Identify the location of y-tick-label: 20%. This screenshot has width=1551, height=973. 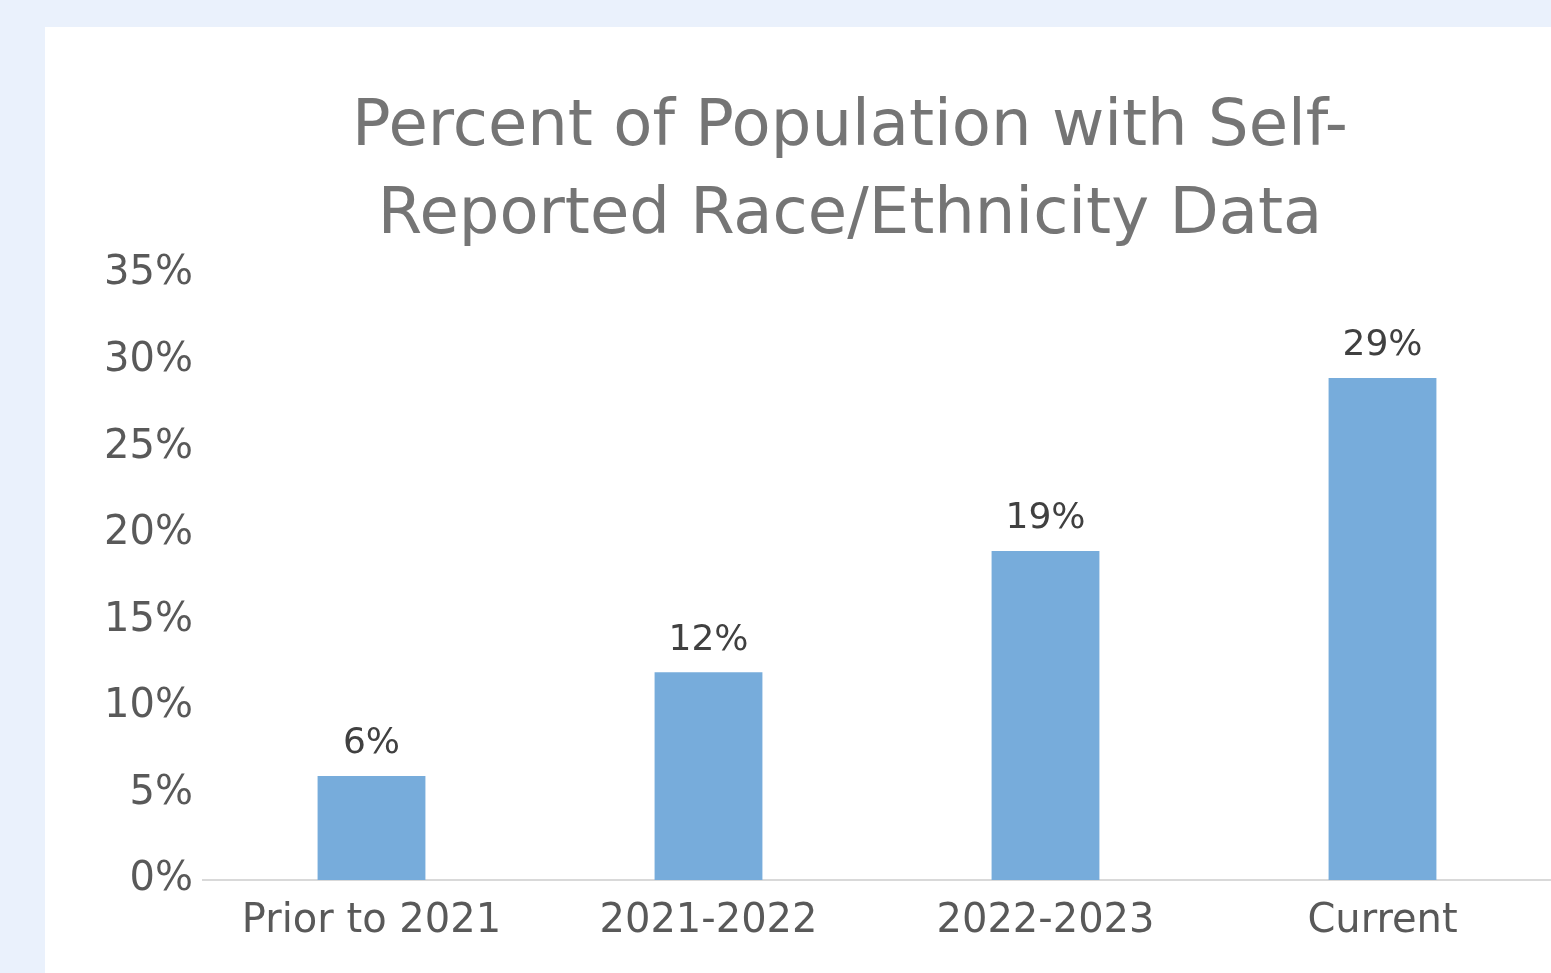
(148, 530).